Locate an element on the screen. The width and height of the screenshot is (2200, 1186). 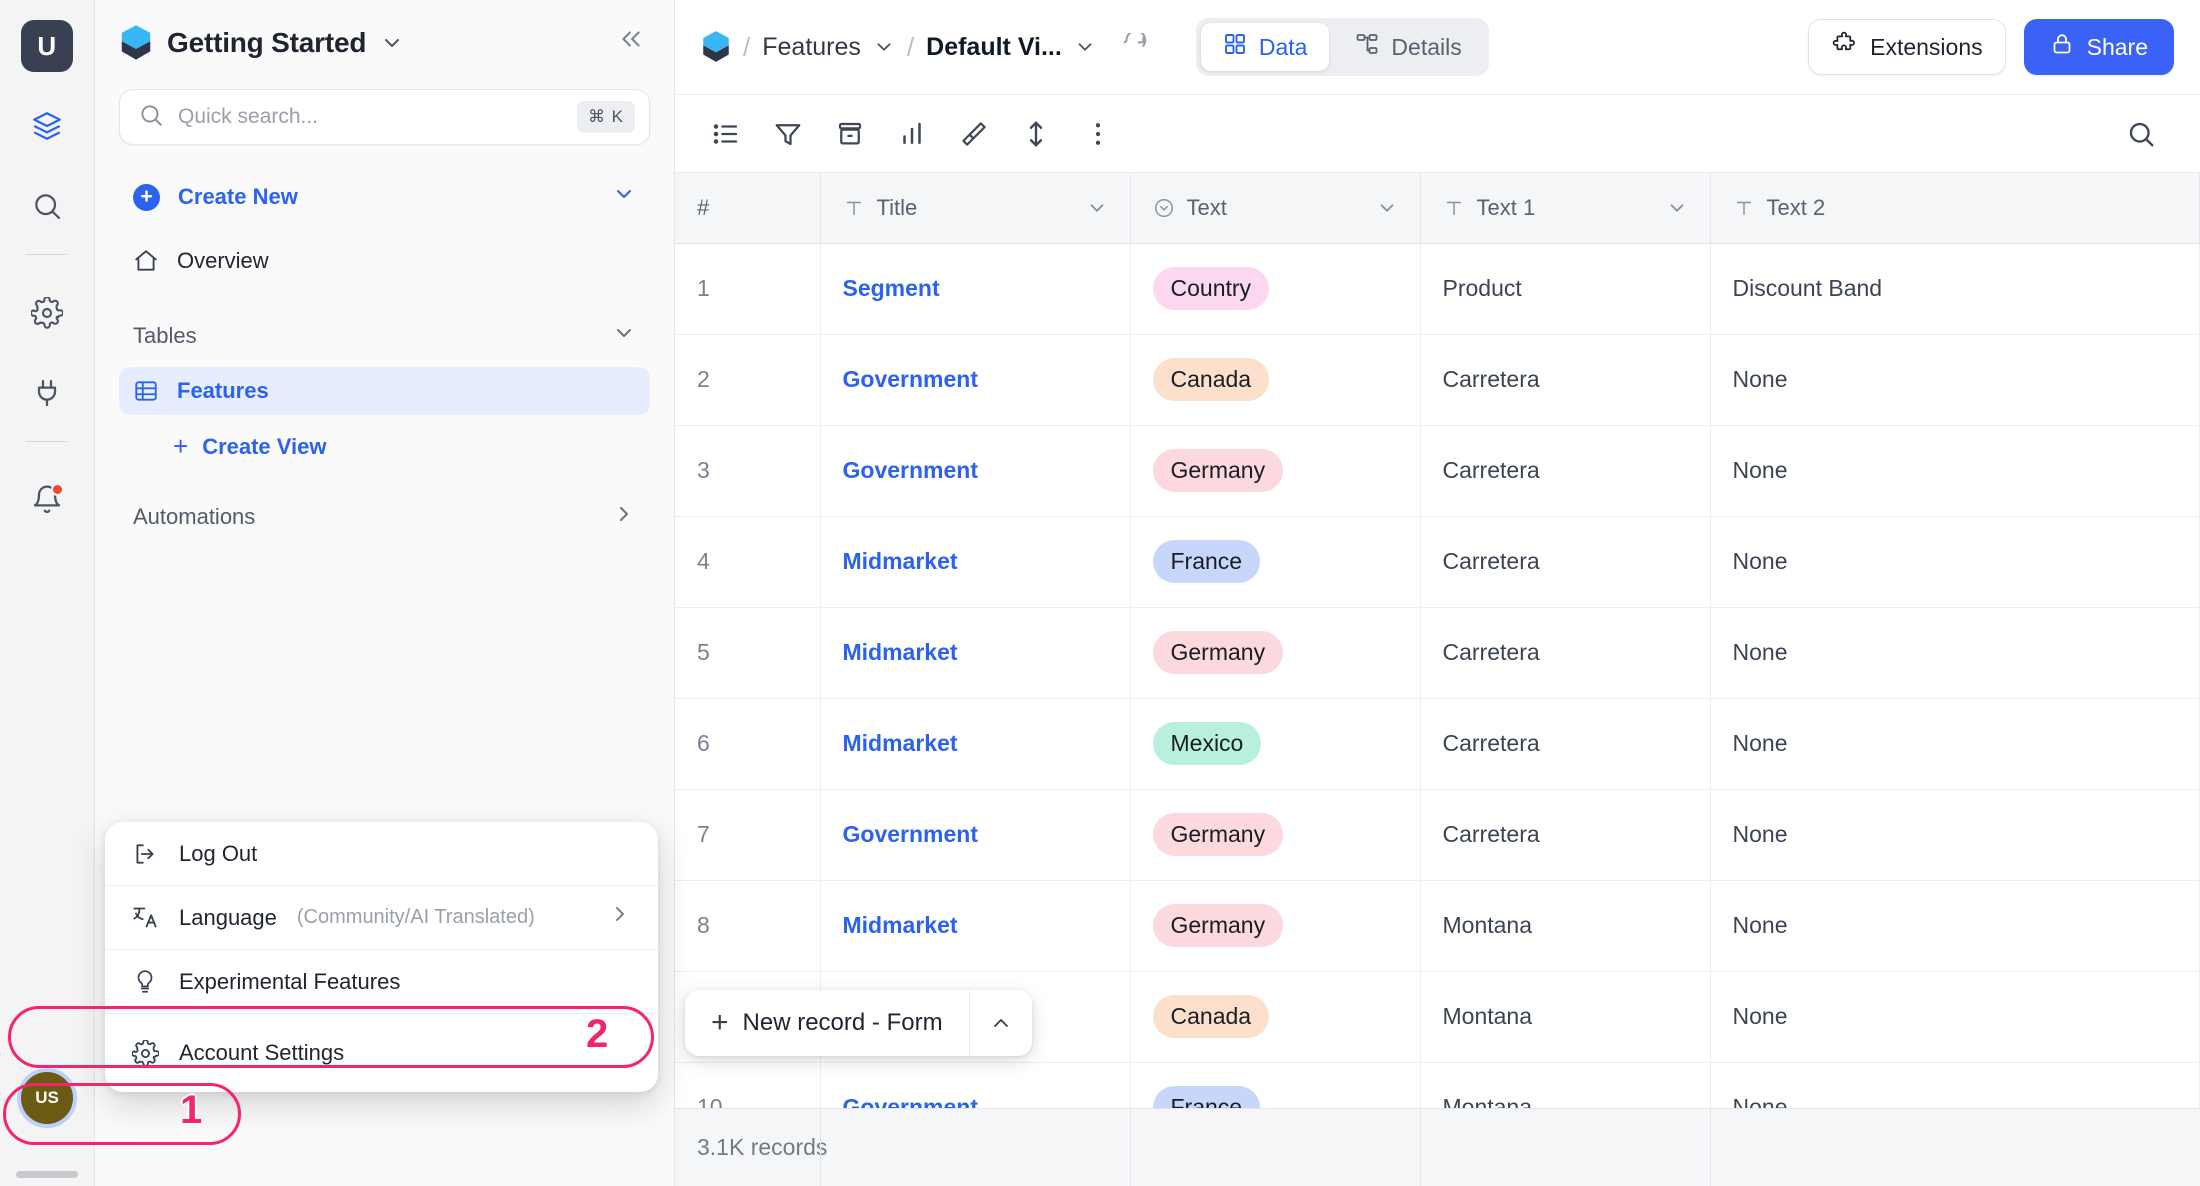
table-row: 1 Segment Country Product Discount Band is located at coordinates (1437, 289).